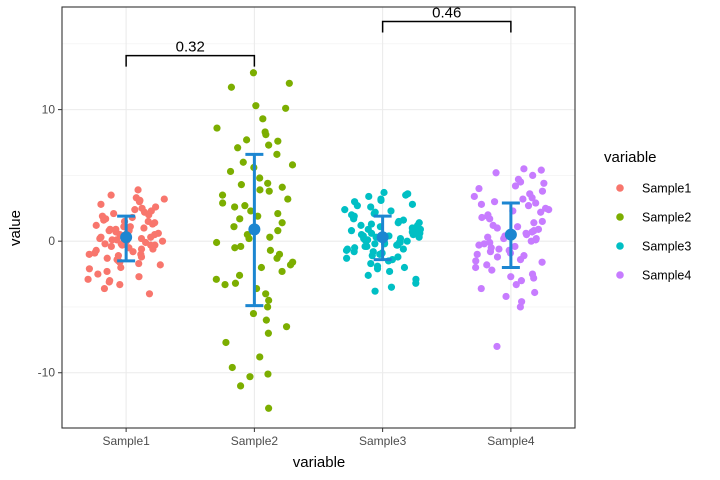  I want to click on legend: variable Sample1 Sample2 Sample3 Sample4, so click(647, 216).